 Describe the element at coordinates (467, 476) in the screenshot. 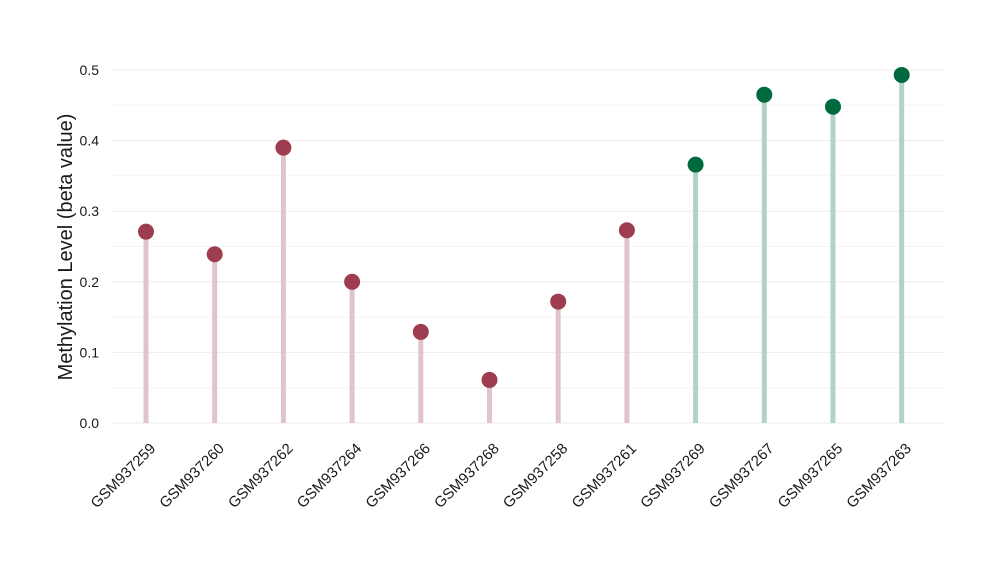

I see `x-tick-label: GSM937268` at that location.